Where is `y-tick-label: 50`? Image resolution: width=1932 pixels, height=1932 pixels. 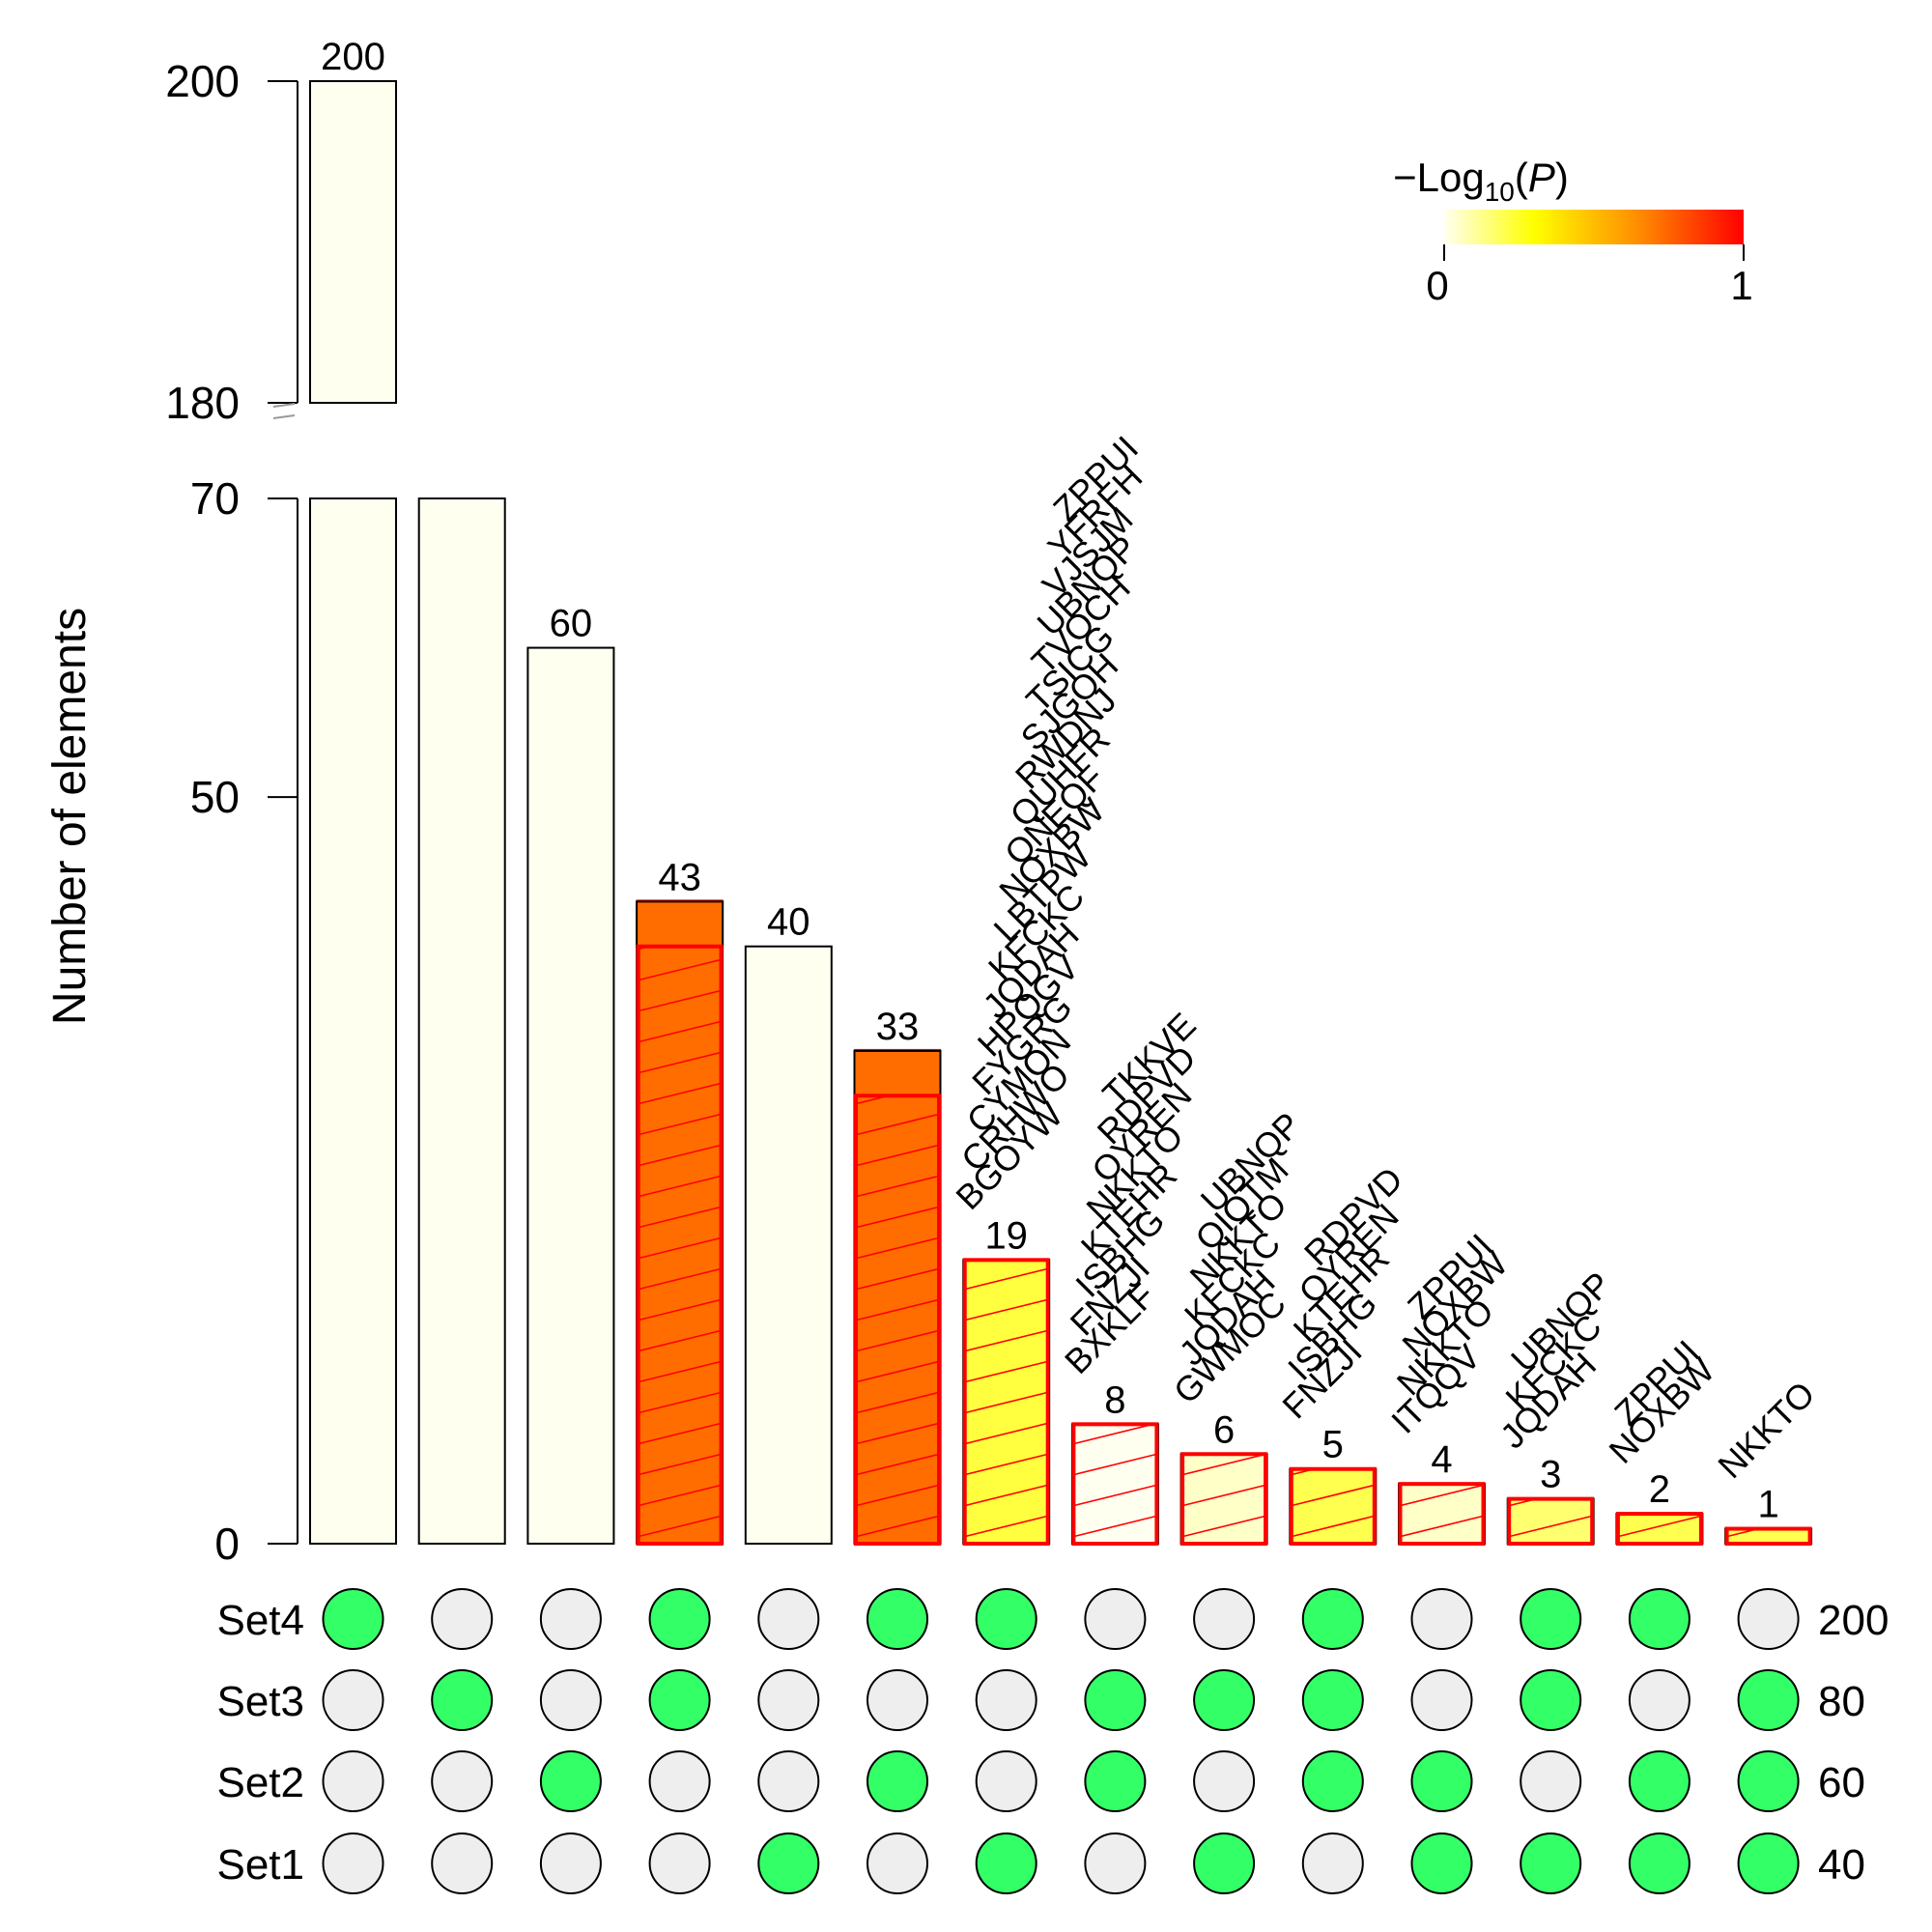 y-tick-label: 50 is located at coordinates (215, 797).